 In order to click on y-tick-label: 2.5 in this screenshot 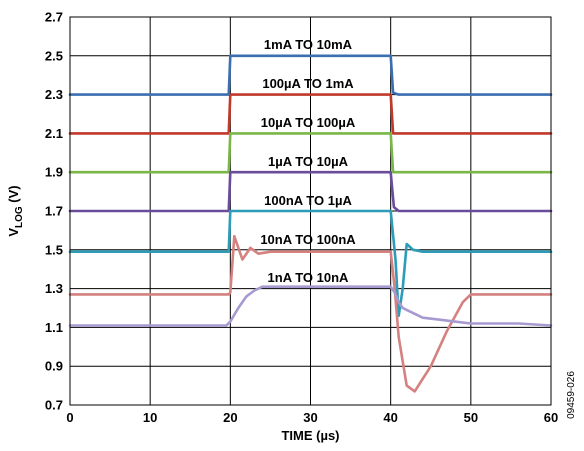, I will do `click(54, 55)`.